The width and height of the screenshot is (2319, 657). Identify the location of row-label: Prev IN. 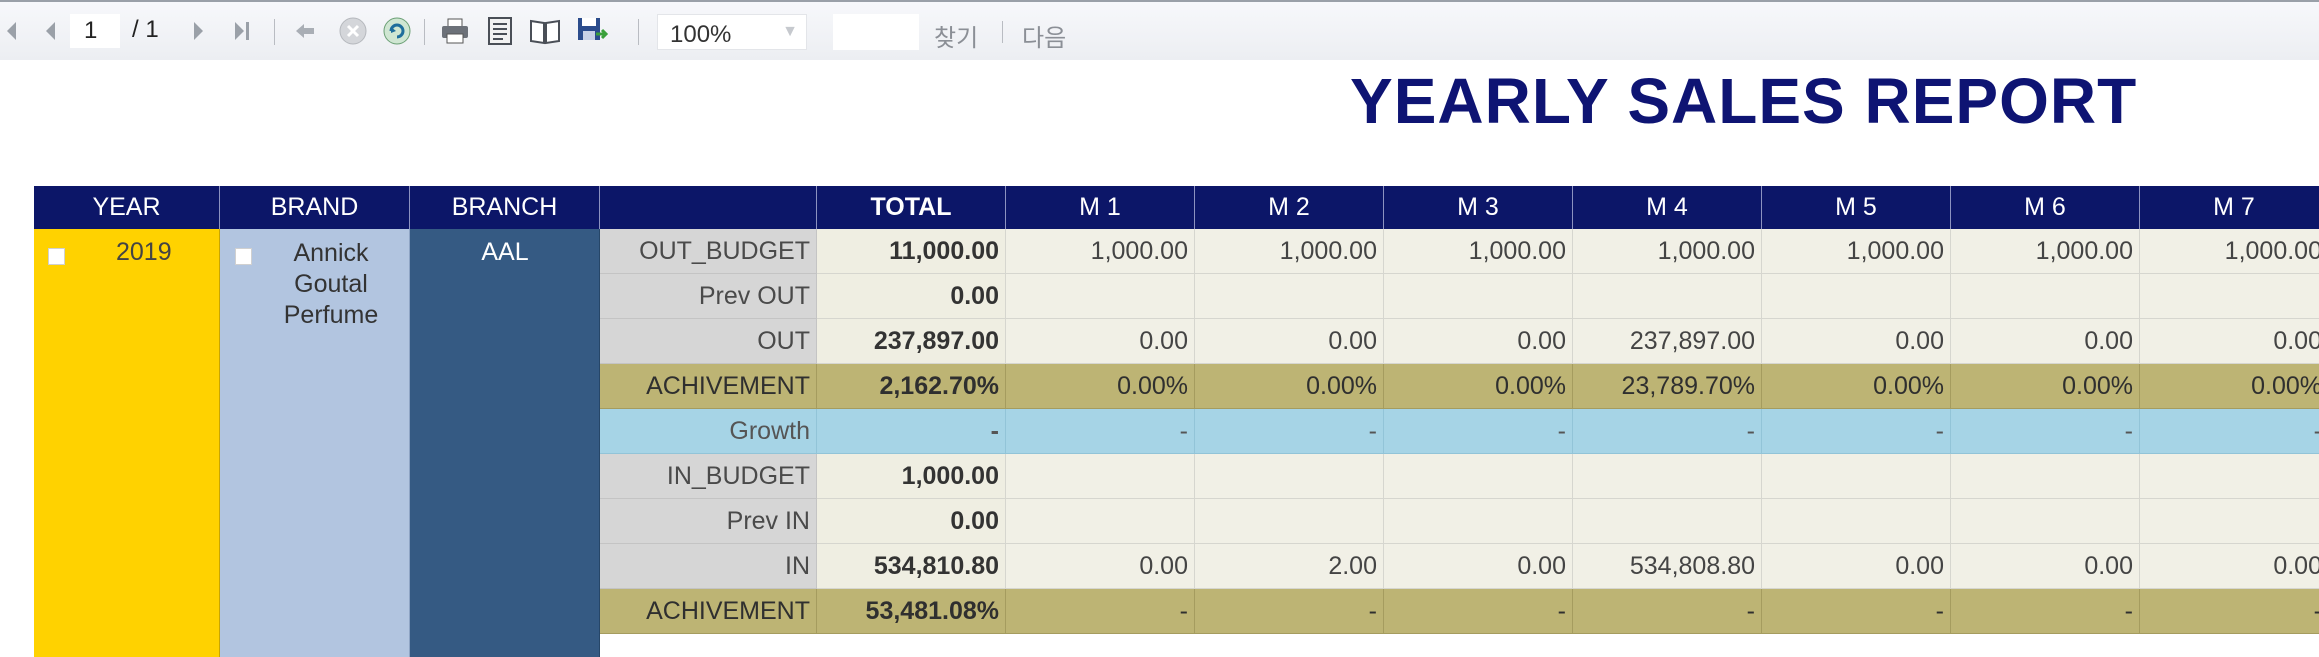
(708, 521).